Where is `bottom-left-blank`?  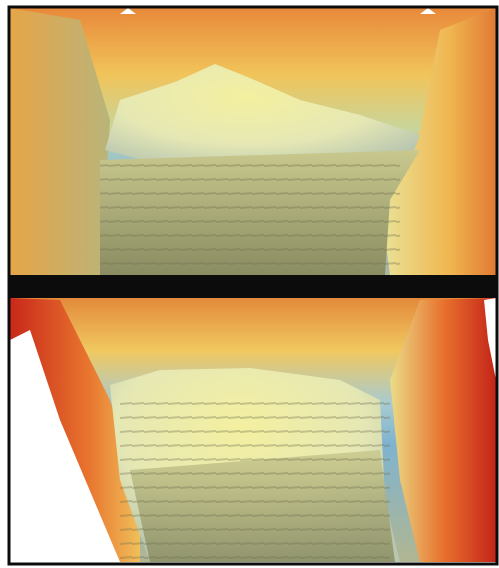
bottom-left-blank is located at coordinates (65, 446).